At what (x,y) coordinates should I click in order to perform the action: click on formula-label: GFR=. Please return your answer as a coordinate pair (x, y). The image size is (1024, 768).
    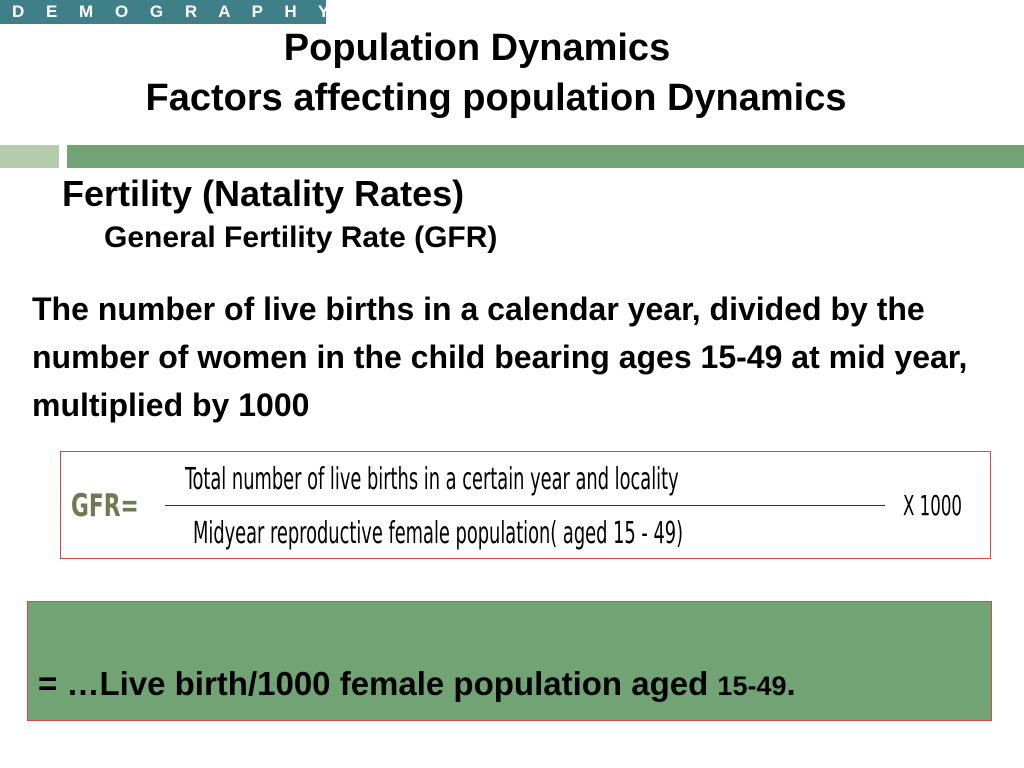
    Looking at the image, I should click on (105, 506).